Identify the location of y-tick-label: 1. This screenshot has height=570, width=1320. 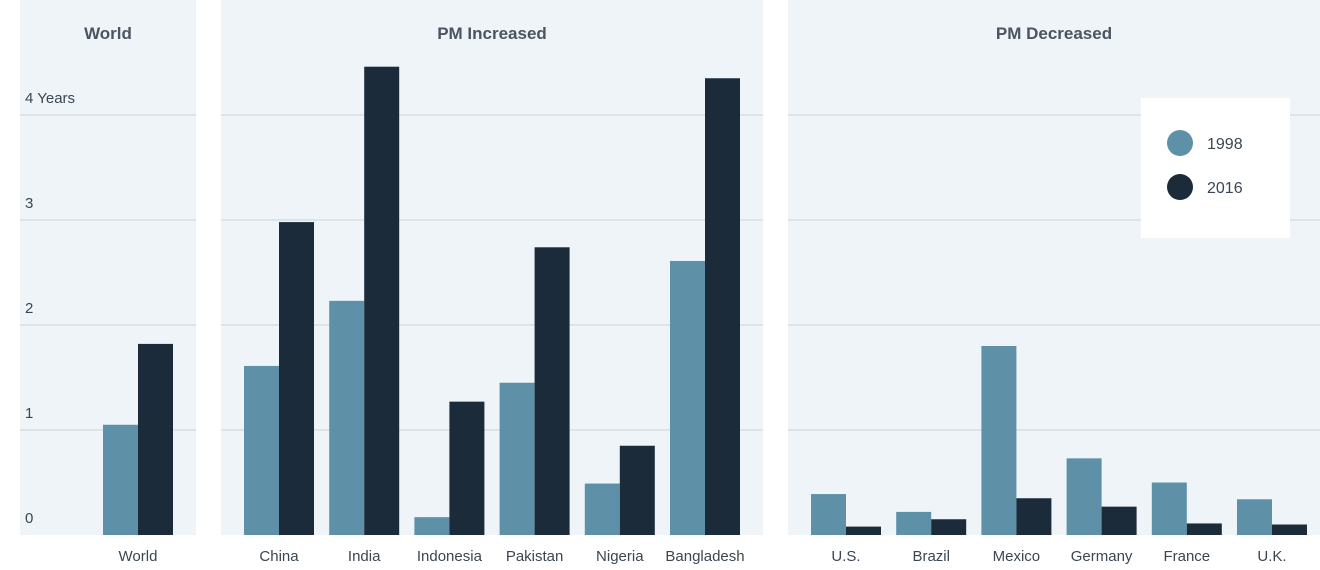
(29, 413).